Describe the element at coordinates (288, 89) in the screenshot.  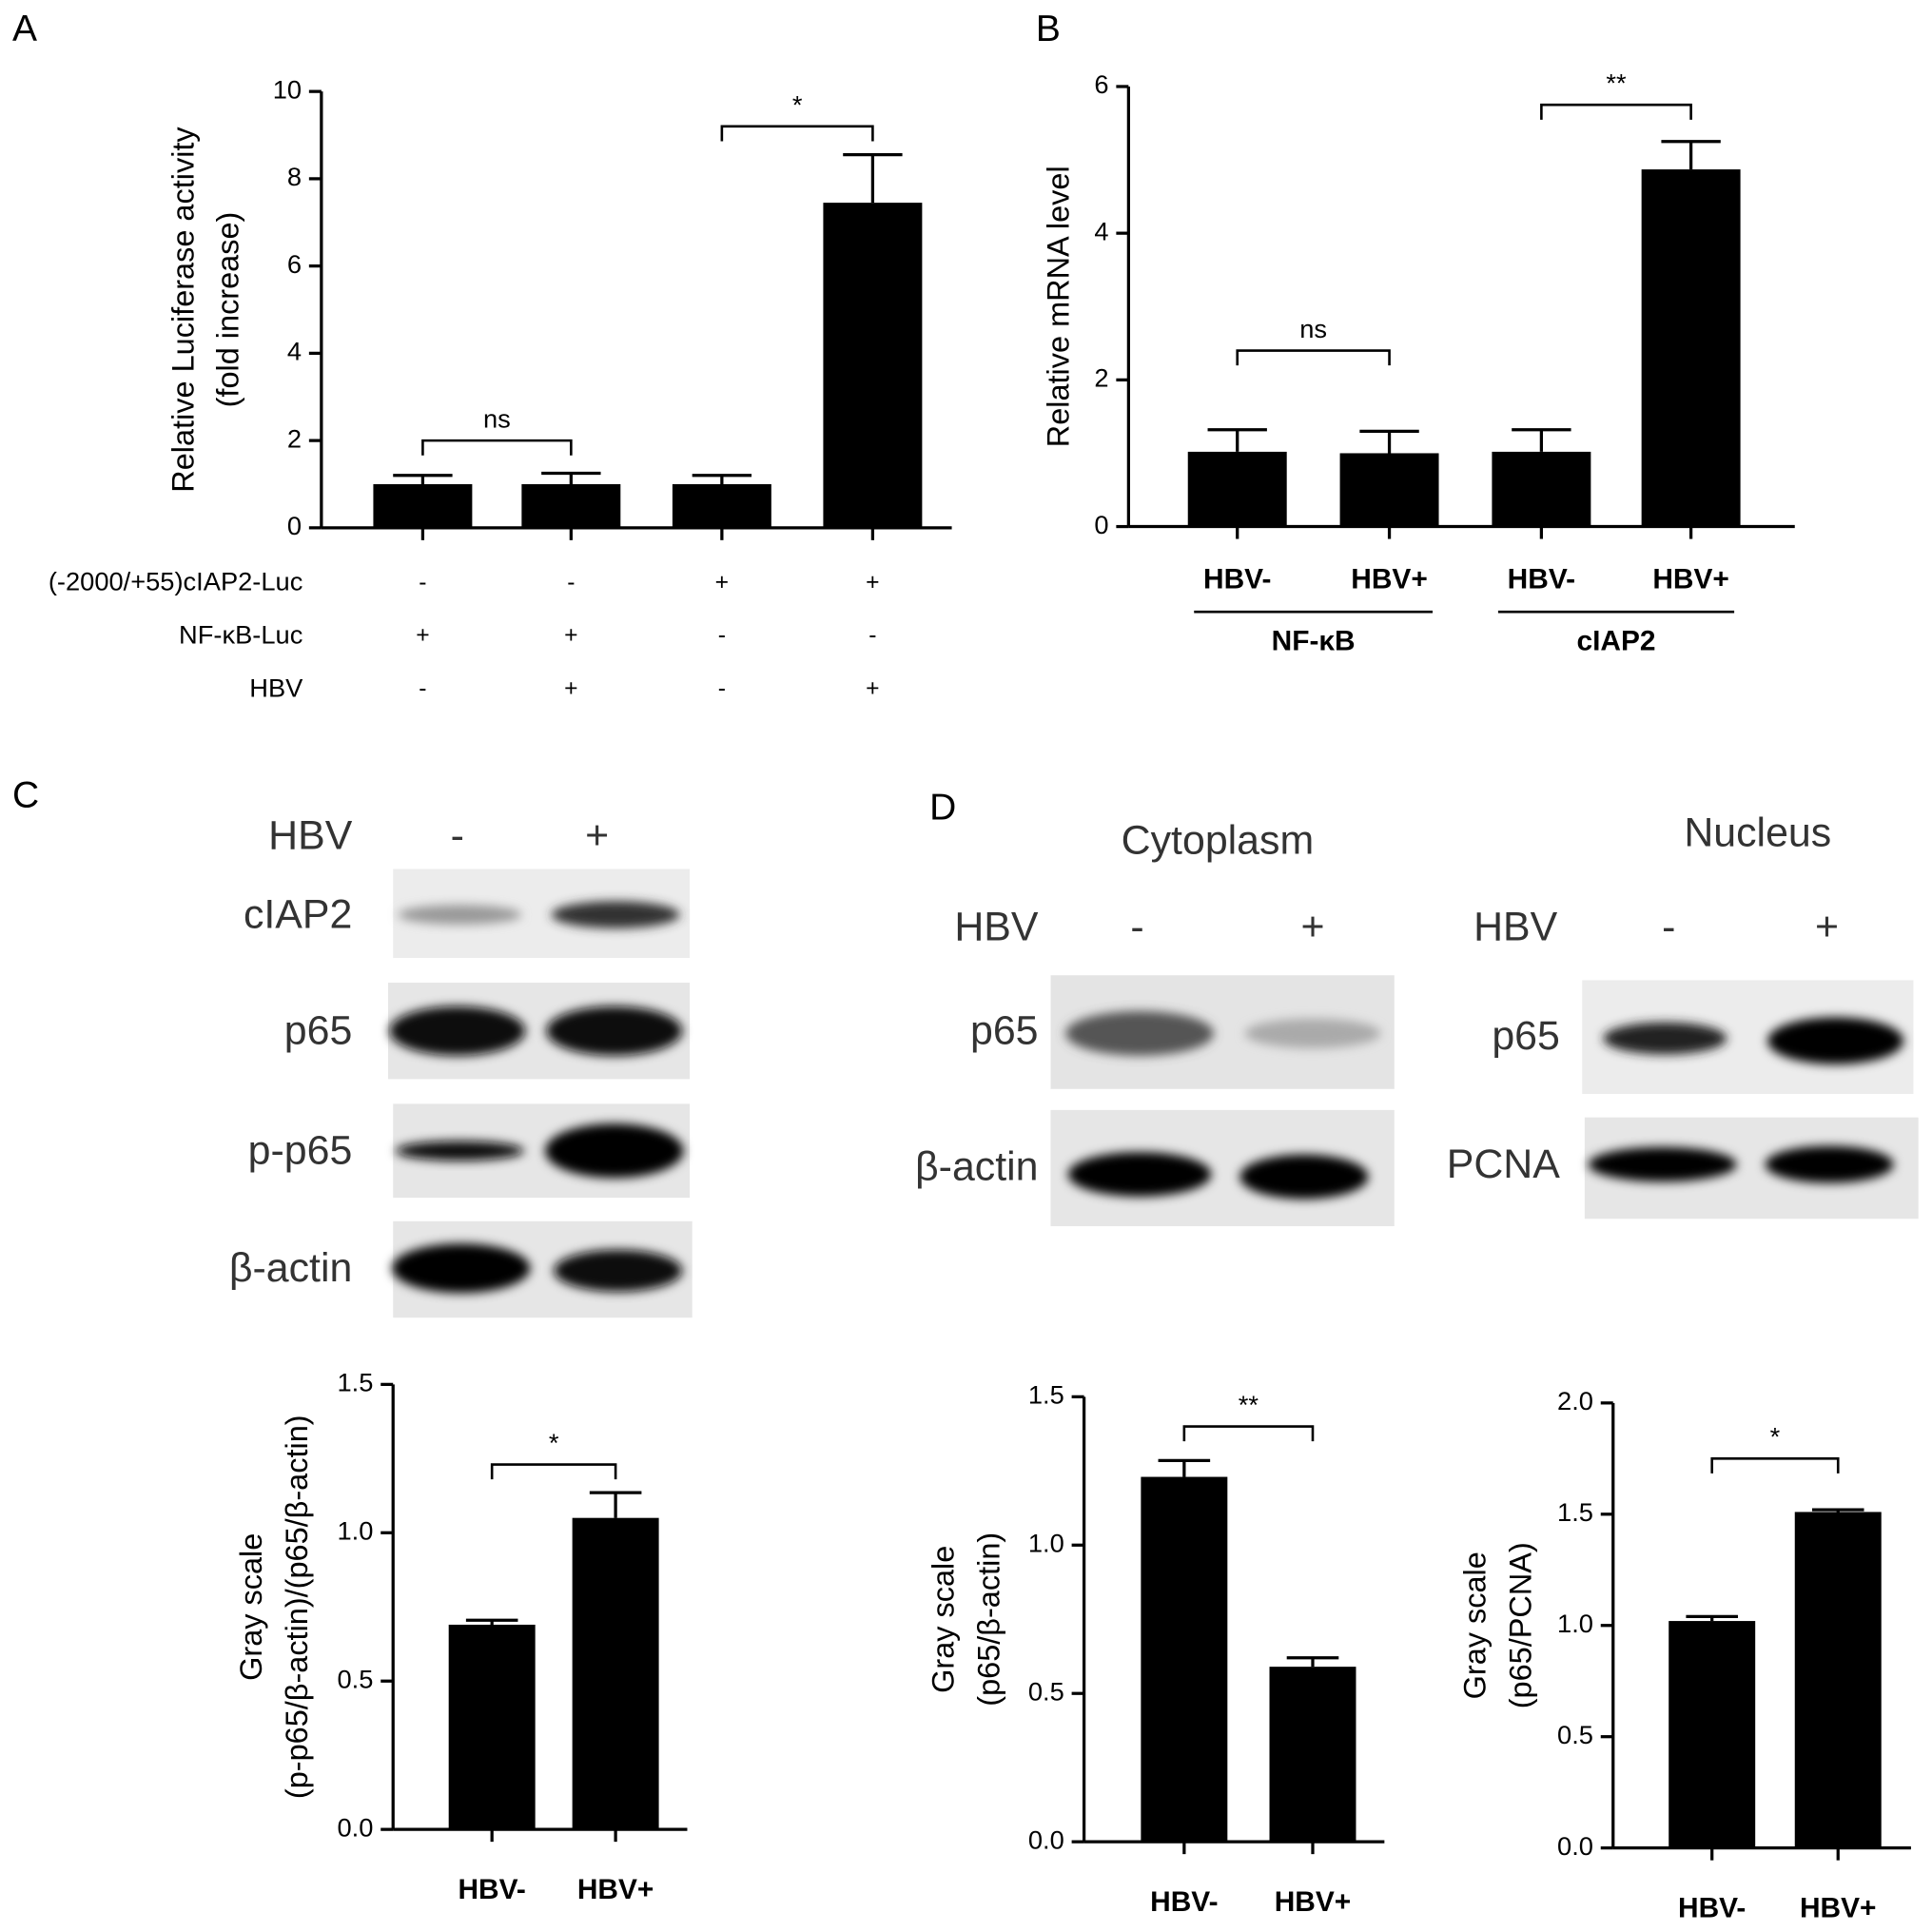
I see `y-tick-label: 10` at that location.